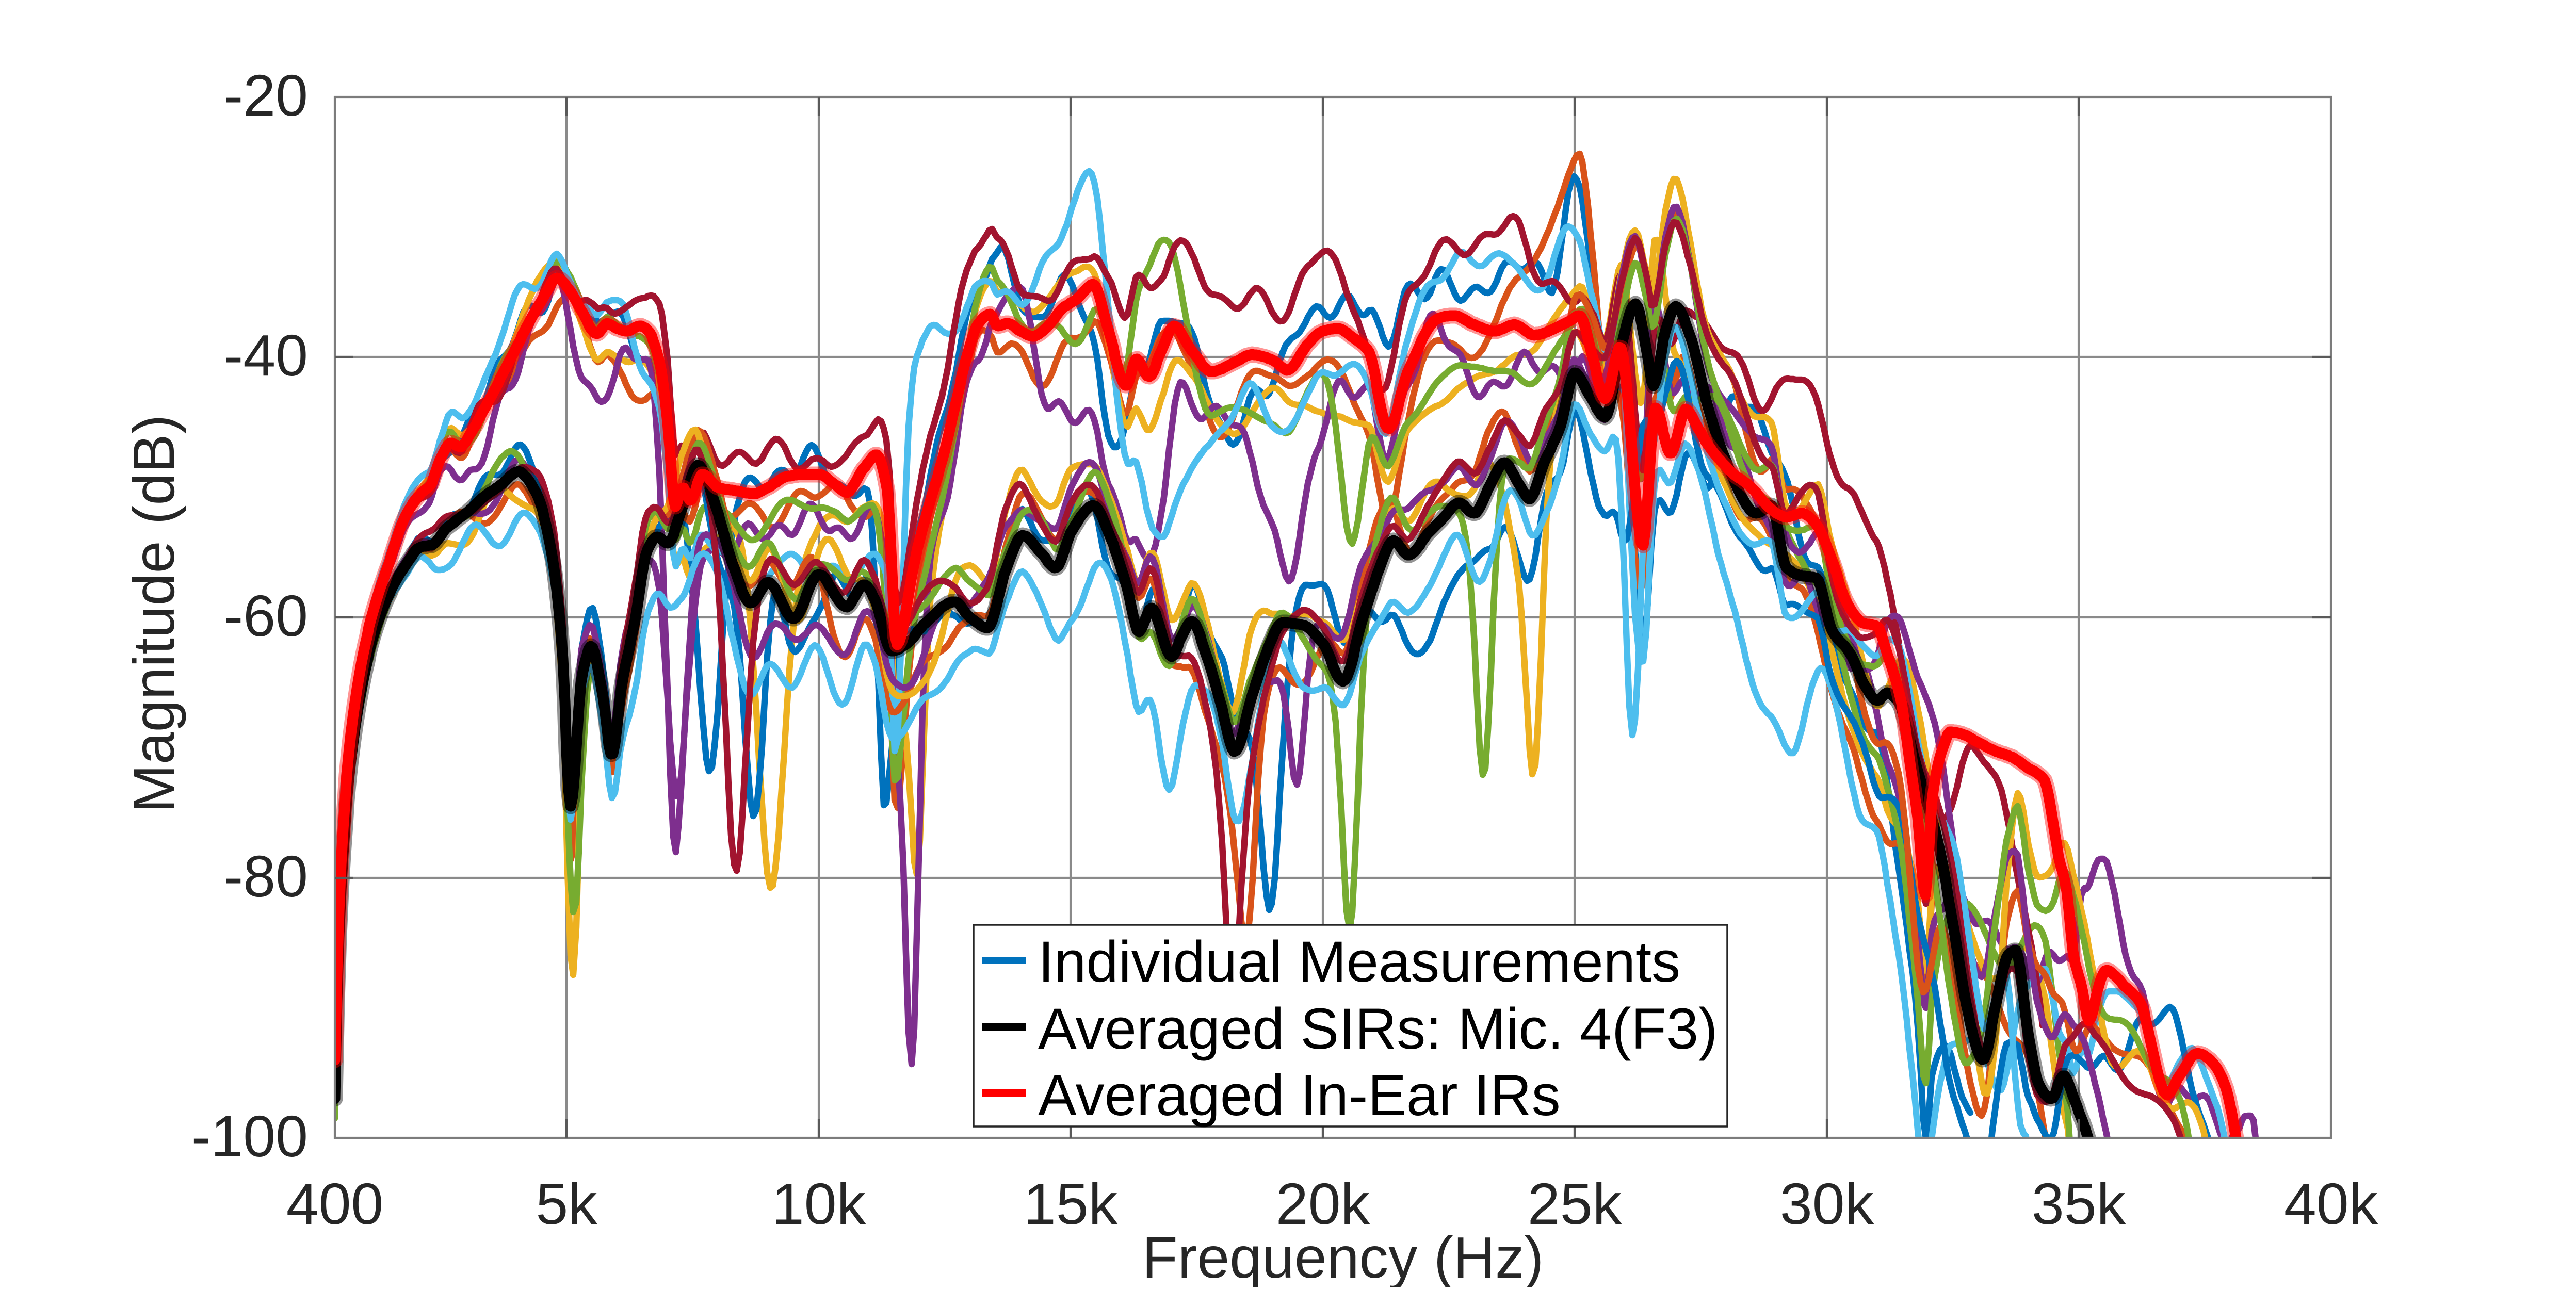 This screenshot has height=1290, width=2576. I want to click on svg-text: 10k, so click(819, 1203).